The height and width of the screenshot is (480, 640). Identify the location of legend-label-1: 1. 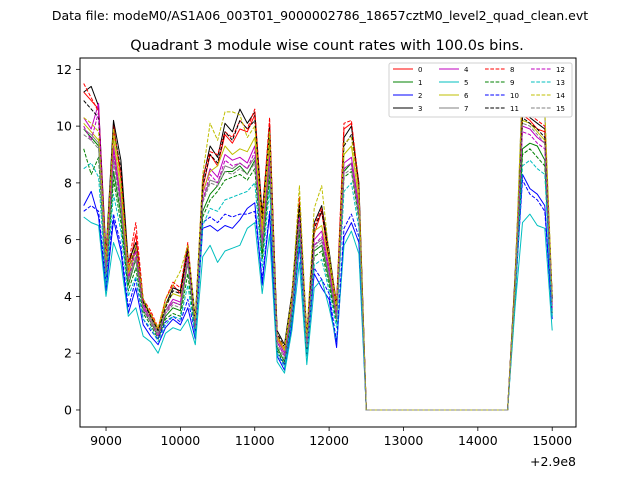
(420, 83).